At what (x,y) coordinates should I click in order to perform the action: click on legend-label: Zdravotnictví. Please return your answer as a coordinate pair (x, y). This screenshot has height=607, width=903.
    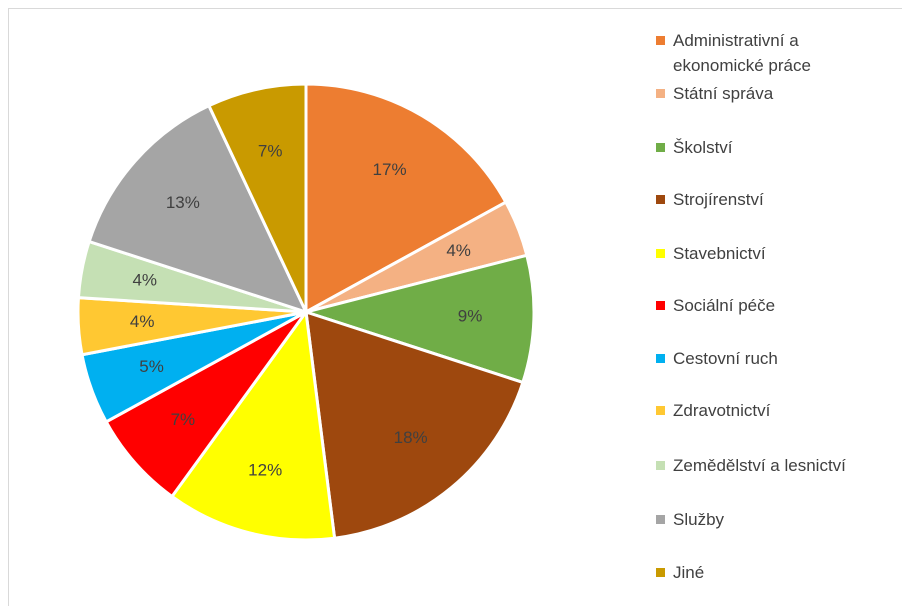
    Looking at the image, I should click on (722, 410).